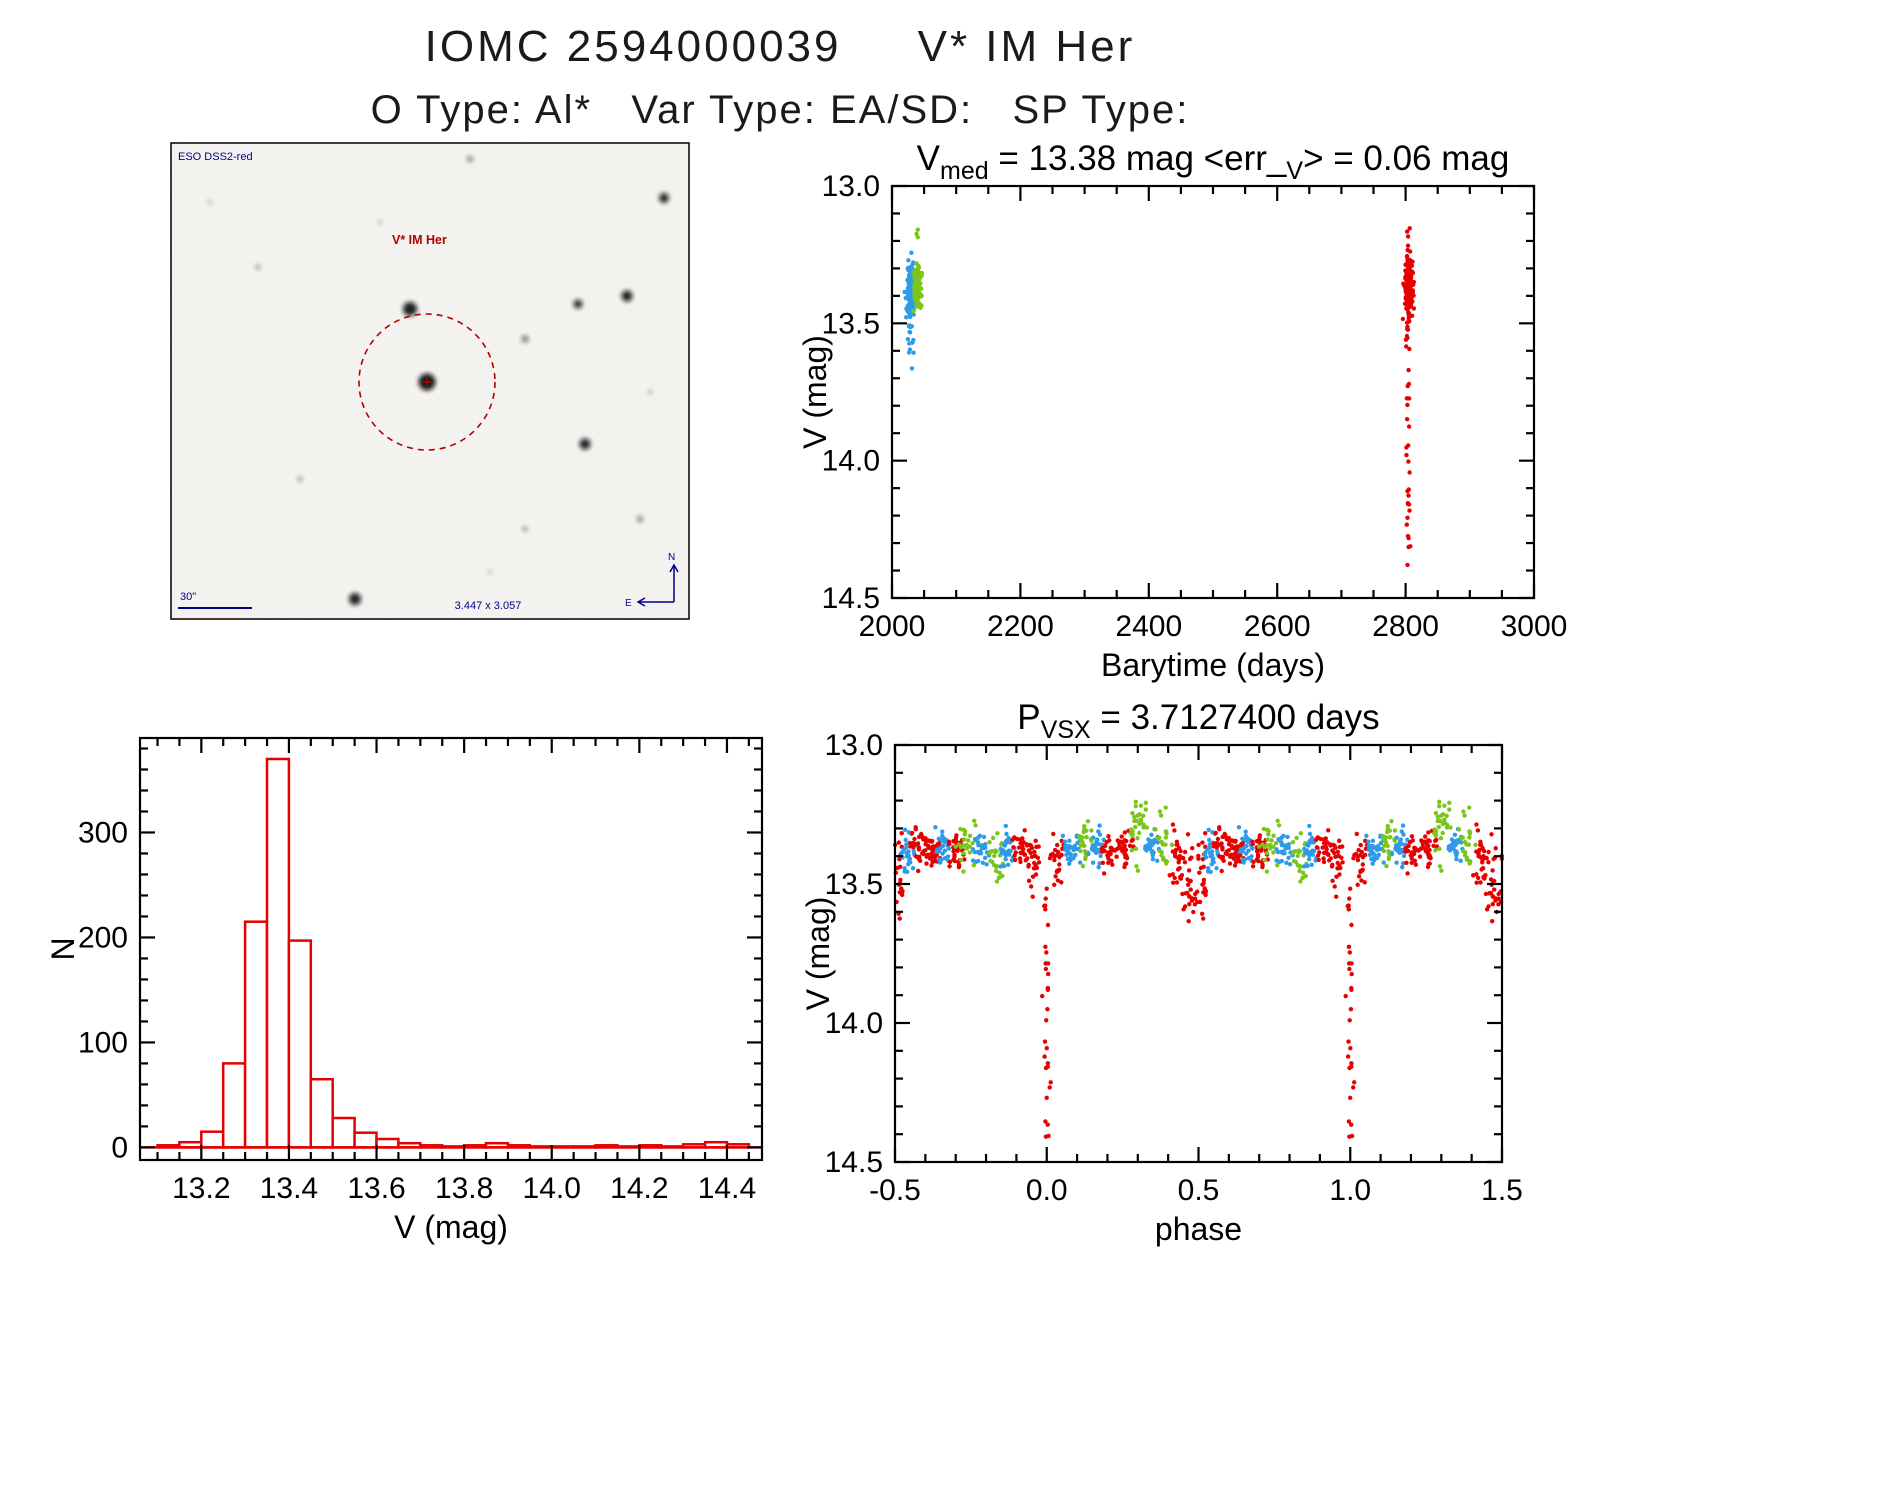 This screenshot has width=1889, height=1494. What do you see at coordinates (376, 1188) in the screenshot?
I see `x-tick-label: 13.6` at bounding box center [376, 1188].